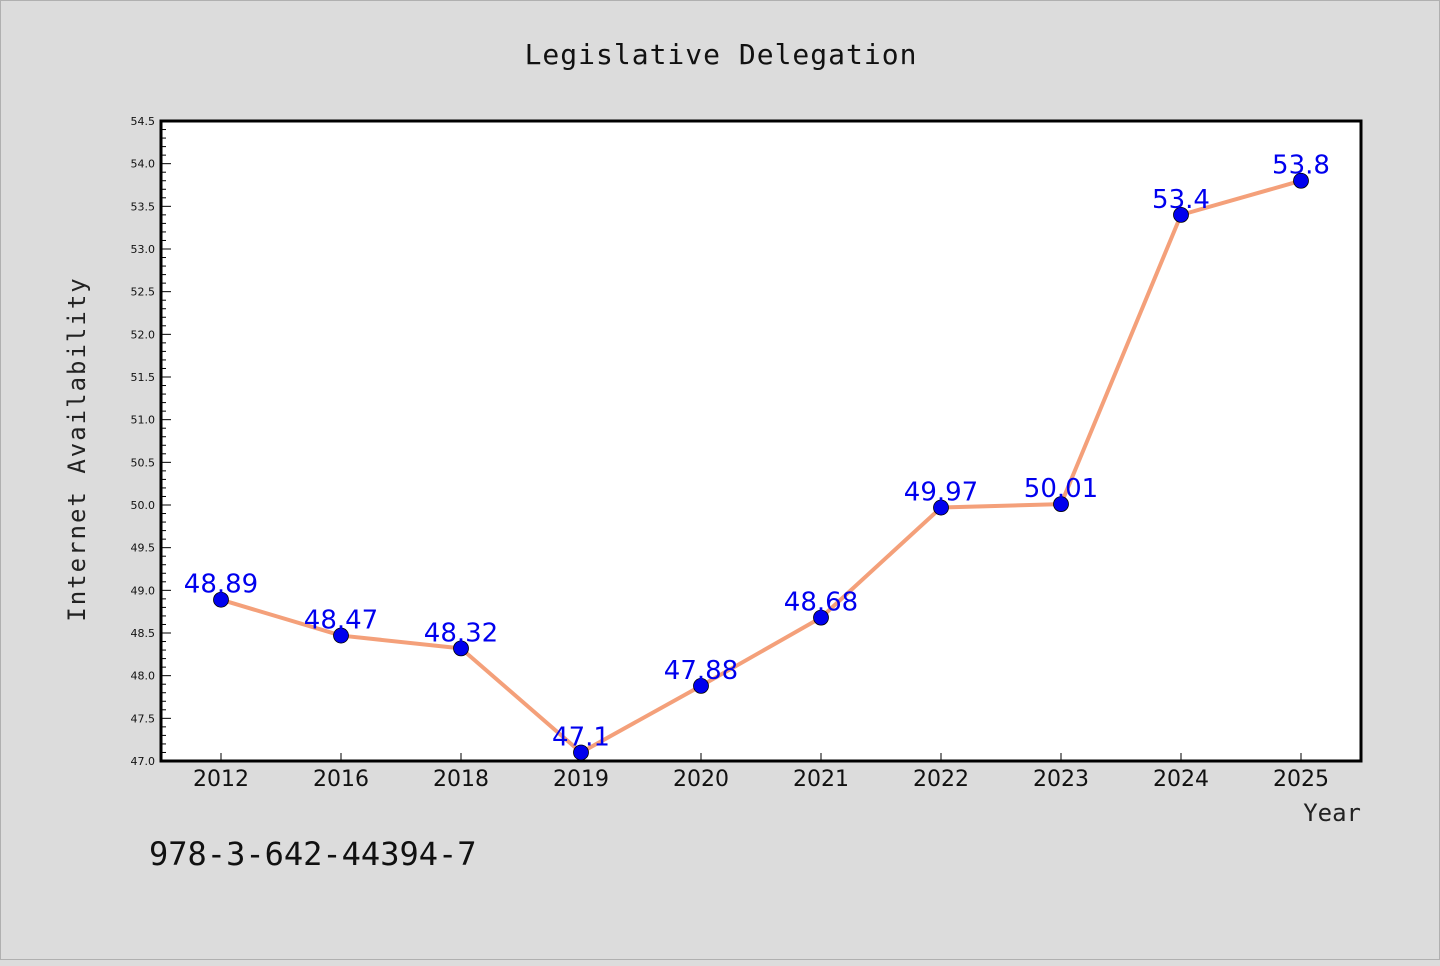  I want to click on y-tick-label: 51.5, so click(143, 377).